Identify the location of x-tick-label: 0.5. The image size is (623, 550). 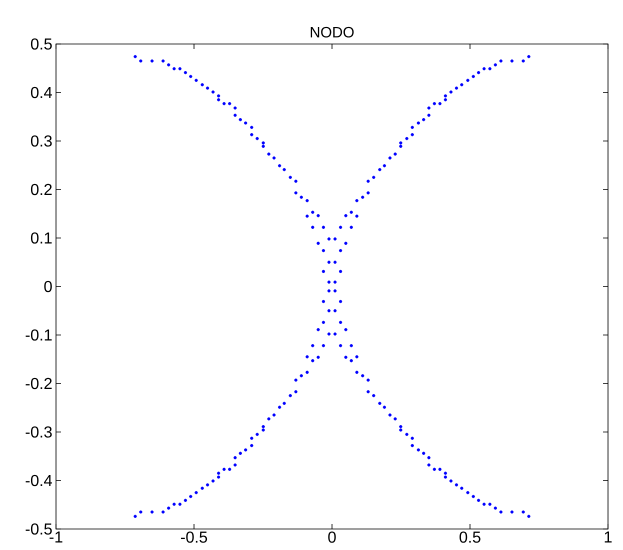
(470, 537).